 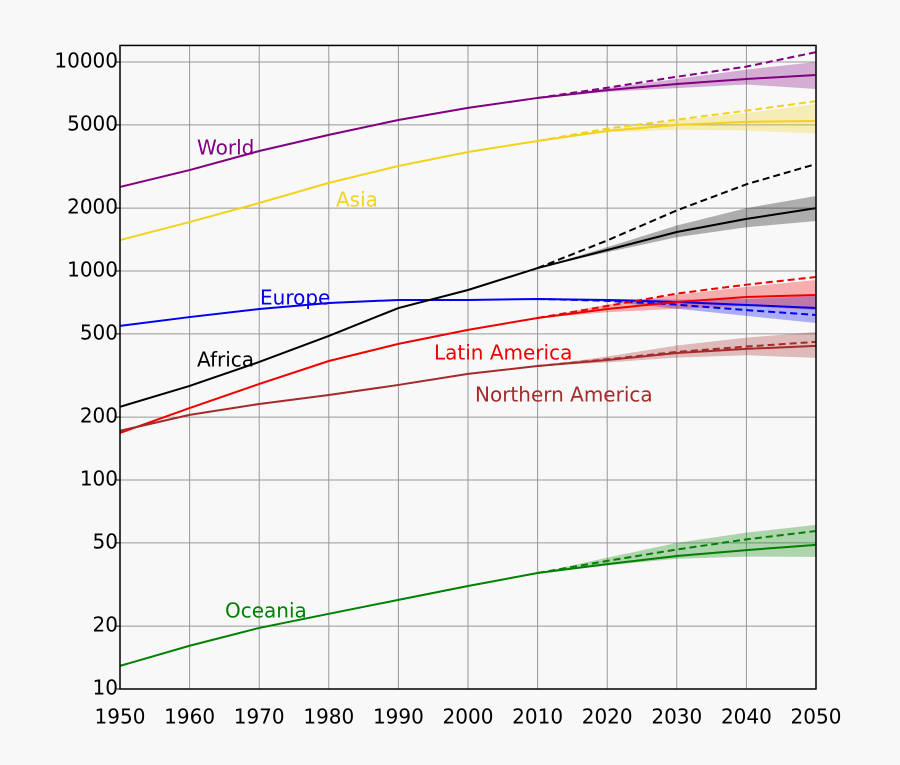 What do you see at coordinates (189, 717) in the screenshot?
I see `x-tick-label: 1960` at bounding box center [189, 717].